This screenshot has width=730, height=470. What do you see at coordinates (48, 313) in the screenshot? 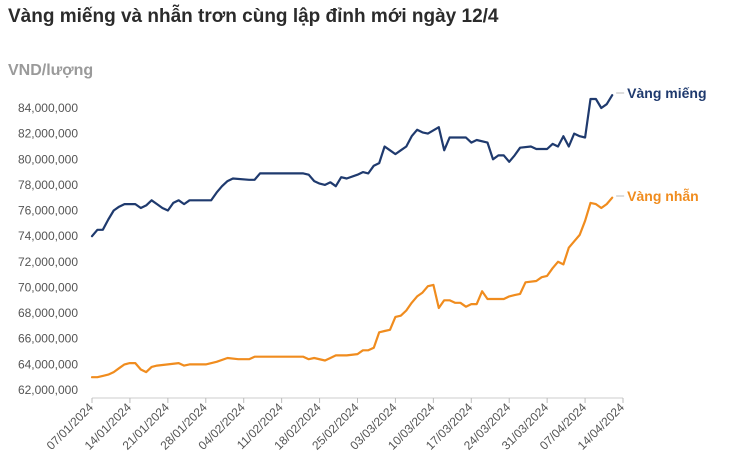
I see `y-tick-label: 68,000,000` at bounding box center [48, 313].